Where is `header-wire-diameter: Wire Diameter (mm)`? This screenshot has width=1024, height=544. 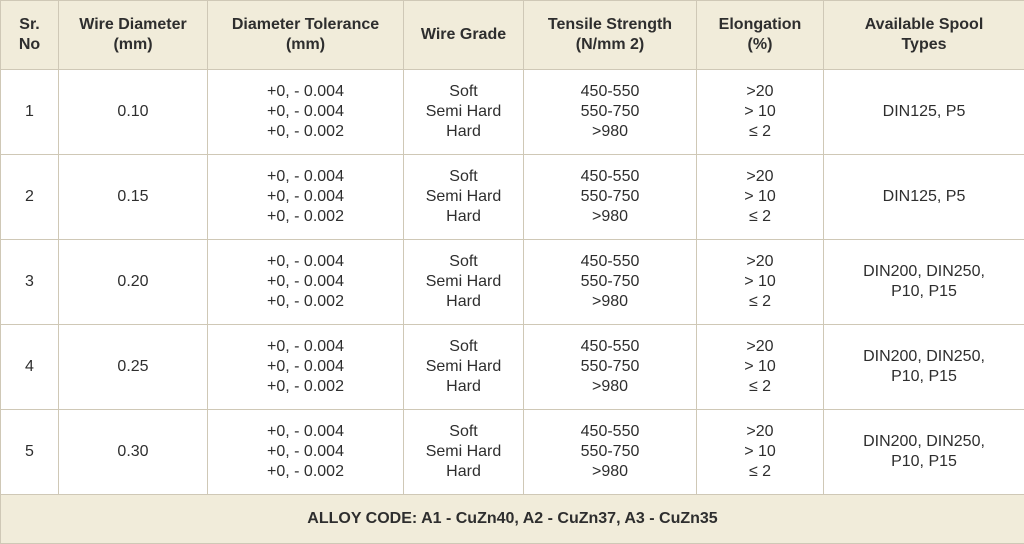 header-wire-diameter: Wire Diameter (mm) is located at coordinates (133, 35).